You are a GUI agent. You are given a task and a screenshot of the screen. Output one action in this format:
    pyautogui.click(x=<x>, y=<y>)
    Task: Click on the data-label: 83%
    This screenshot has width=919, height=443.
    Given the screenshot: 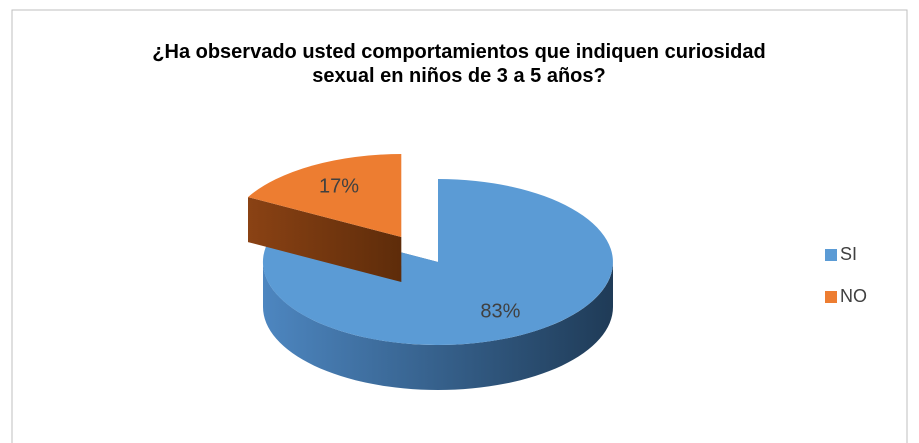 What is the action you would take?
    pyautogui.click(x=500, y=311)
    